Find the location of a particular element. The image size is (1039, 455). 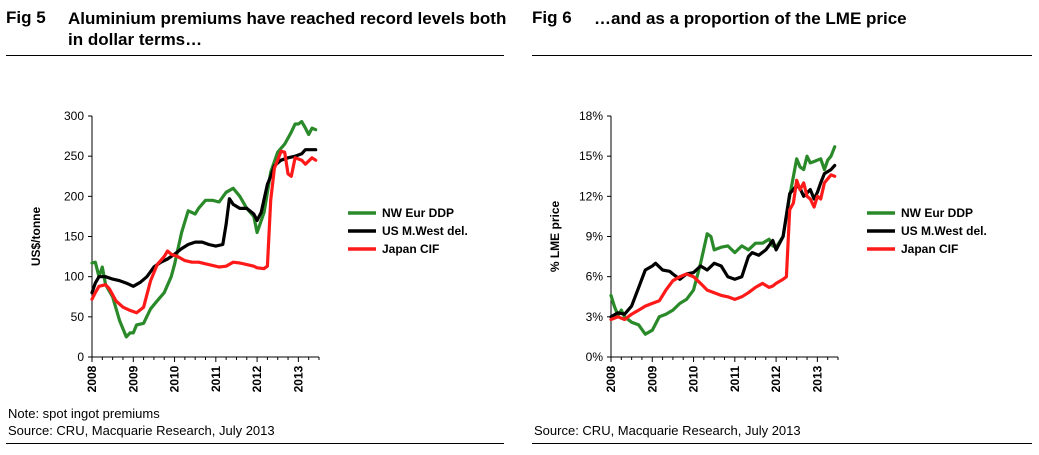

y-tick-label: 18% is located at coordinates (591, 116).